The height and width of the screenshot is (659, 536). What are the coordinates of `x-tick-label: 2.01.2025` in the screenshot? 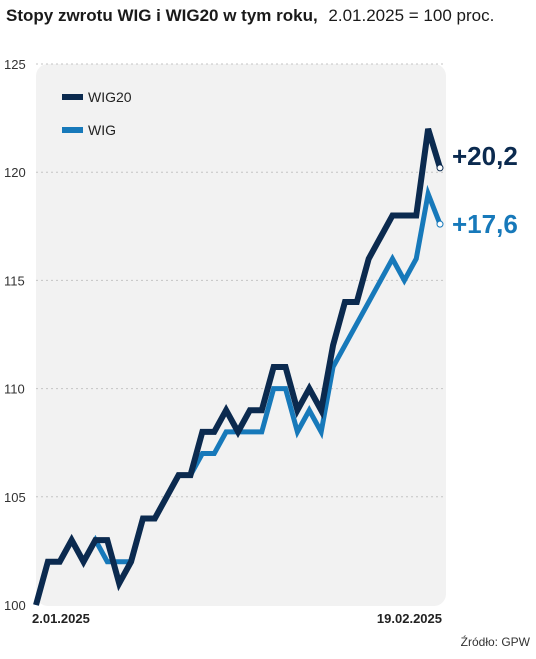 It's located at (61, 618).